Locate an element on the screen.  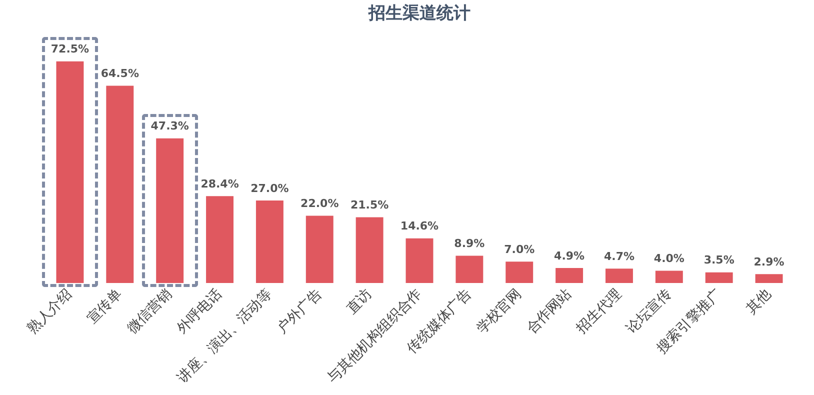
x-tick-label: 宣传单 is located at coordinates (105, 307).